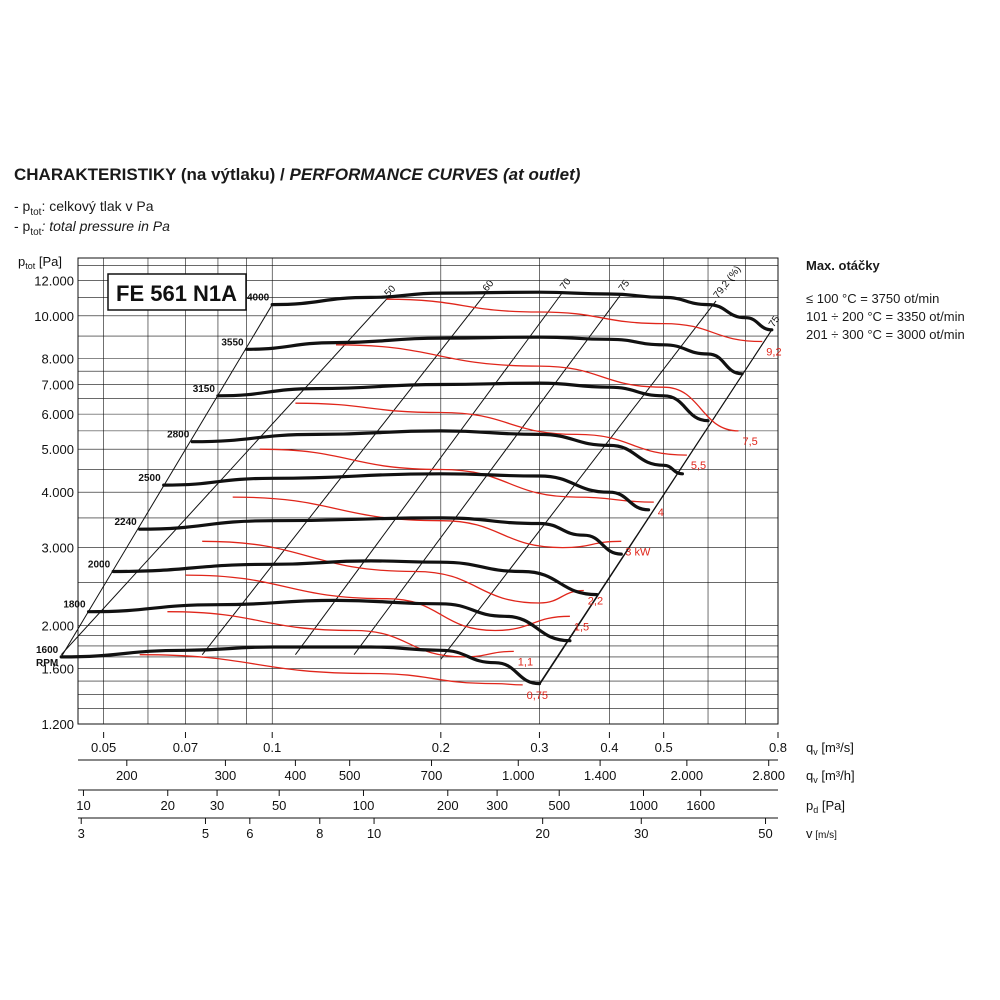 This screenshot has height=1000, width=1000. What do you see at coordinates (152, 174) in the screenshot?
I see `chart-title-main: CHARAKTERISTIKY (na výtlaku) /` at bounding box center [152, 174].